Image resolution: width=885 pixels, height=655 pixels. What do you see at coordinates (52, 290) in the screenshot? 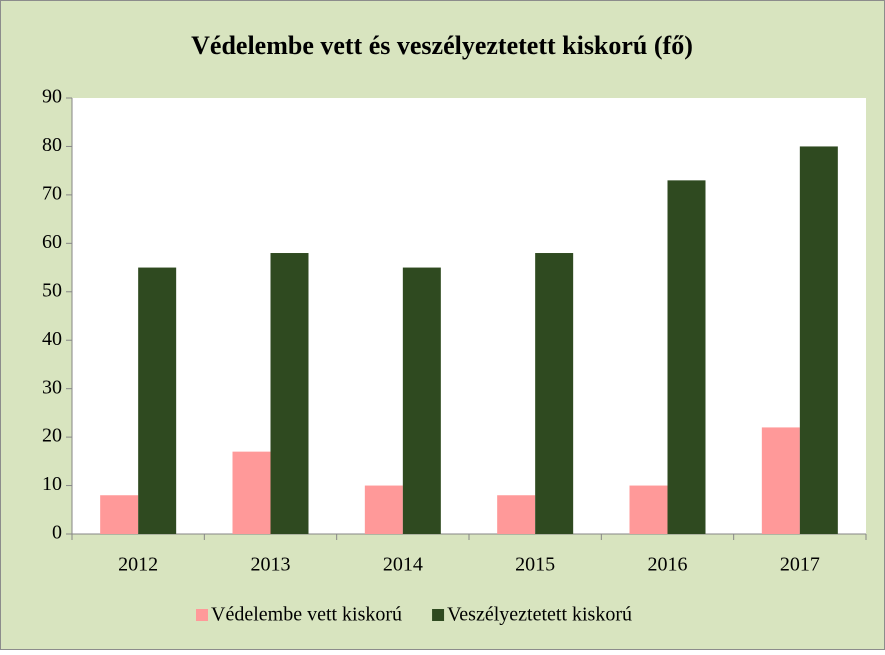
I see `y-tick-label: 50` at bounding box center [52, 290].